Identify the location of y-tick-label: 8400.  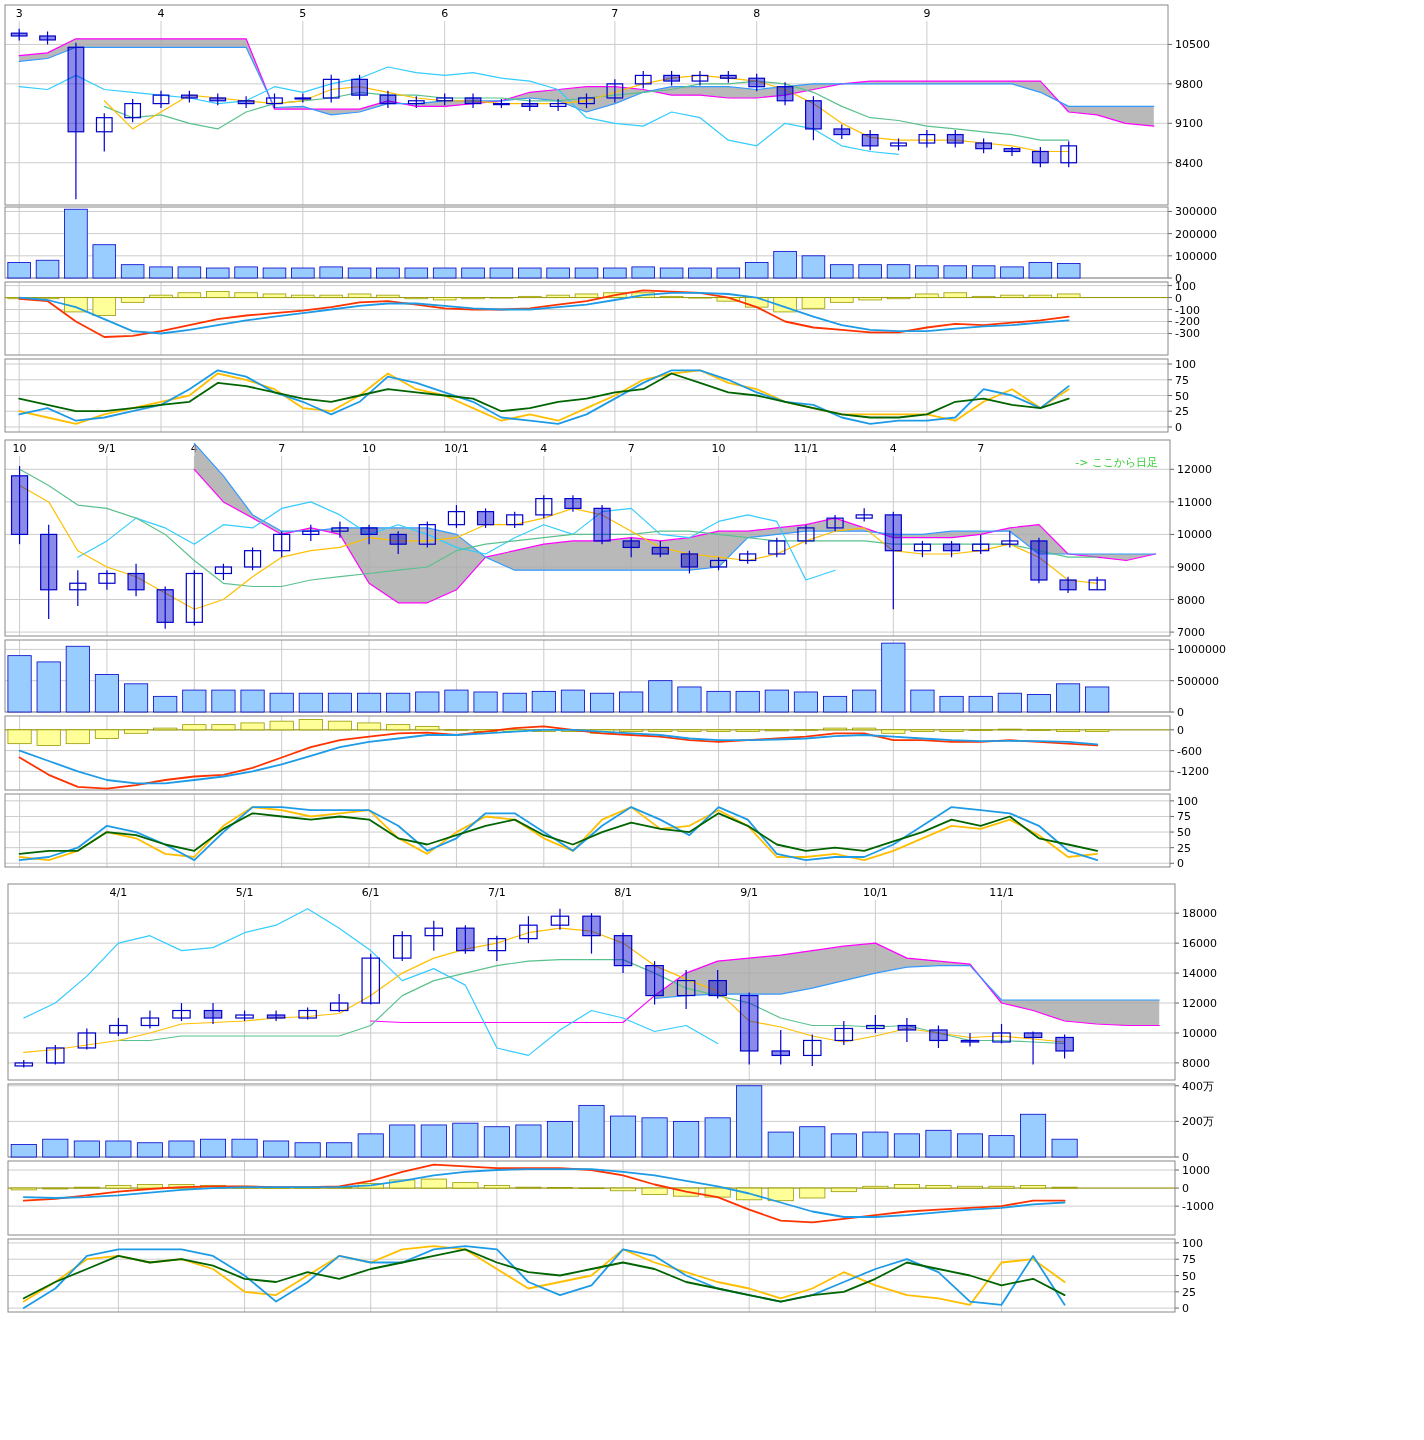
(1189, 163).